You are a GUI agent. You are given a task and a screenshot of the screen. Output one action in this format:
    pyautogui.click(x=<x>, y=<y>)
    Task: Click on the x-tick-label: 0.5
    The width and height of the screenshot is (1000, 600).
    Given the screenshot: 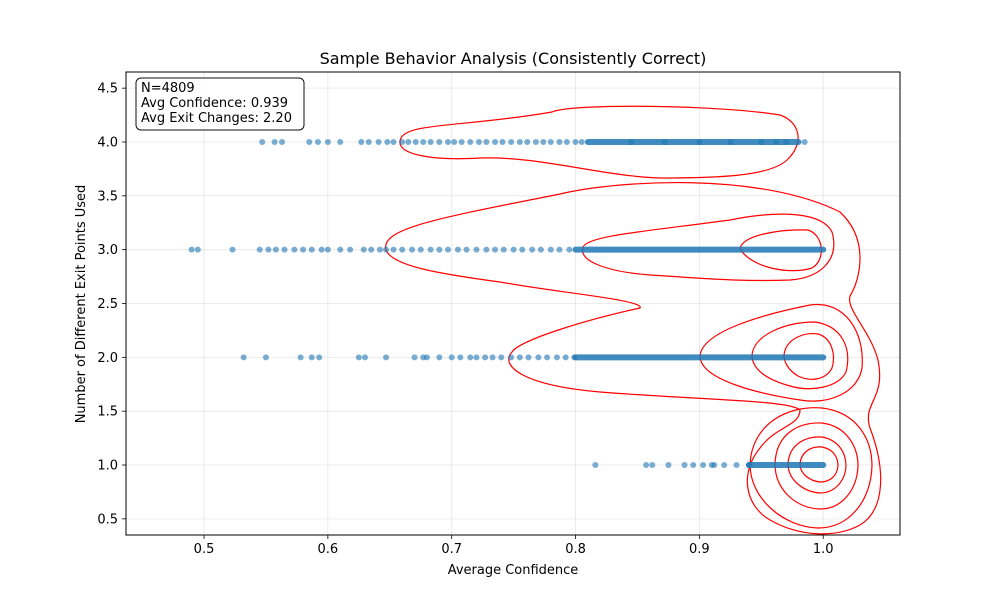 What is the action you would take?
    pyautogui.click(x=204, y=549)
    